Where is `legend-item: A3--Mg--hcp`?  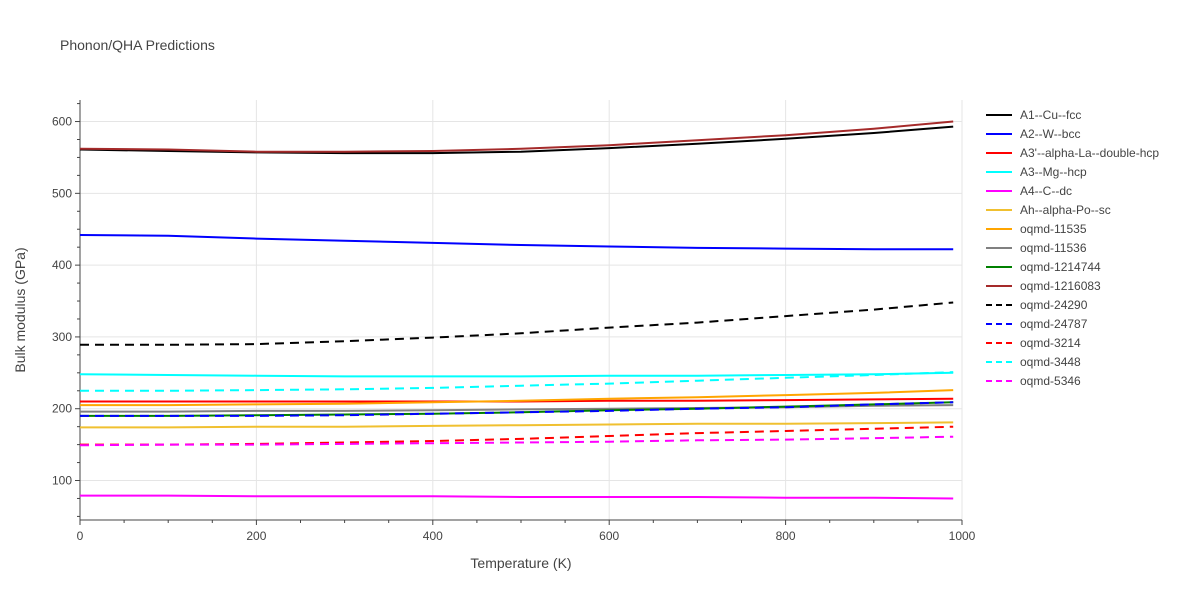 legend-item: A3--Mg--hcp is located at coordinates (1071, 171).